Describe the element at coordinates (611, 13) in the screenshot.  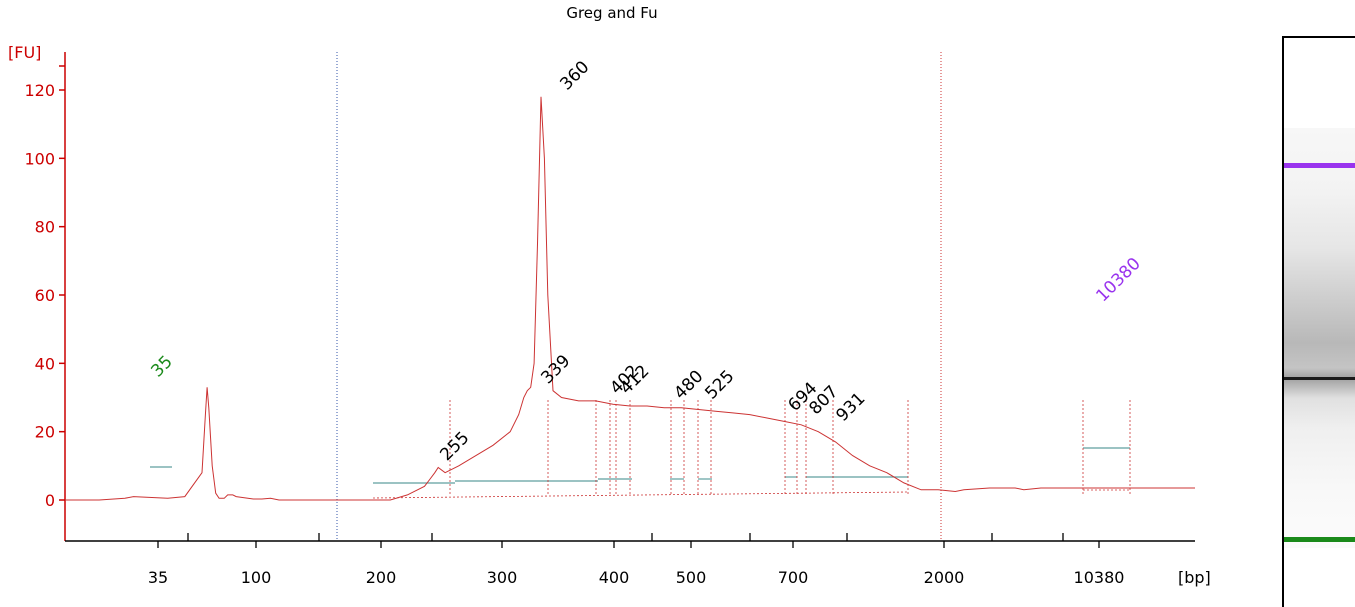
I see `chart-title: Greg and Fu` at that location.